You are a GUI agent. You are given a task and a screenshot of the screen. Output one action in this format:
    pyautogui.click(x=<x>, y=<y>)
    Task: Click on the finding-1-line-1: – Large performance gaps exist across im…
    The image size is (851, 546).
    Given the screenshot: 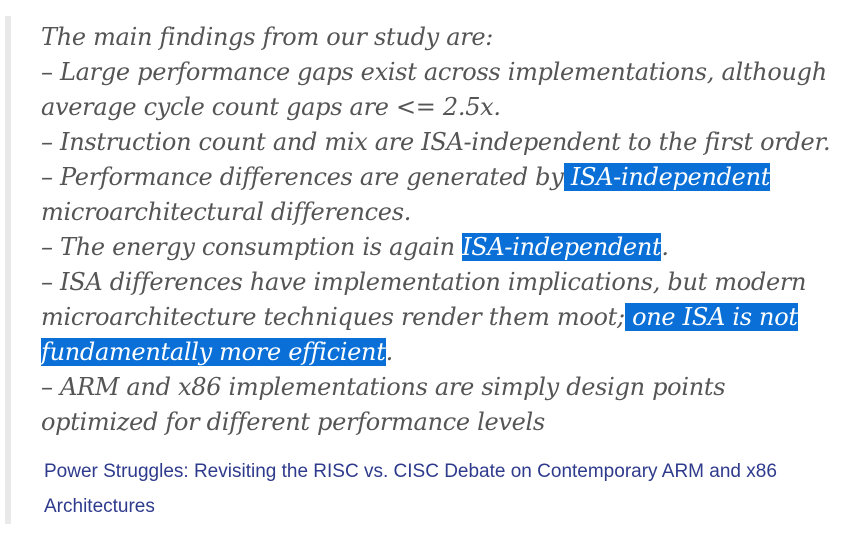 What is the action you would take?
    pyautogui.click(x=434, y=72)
    